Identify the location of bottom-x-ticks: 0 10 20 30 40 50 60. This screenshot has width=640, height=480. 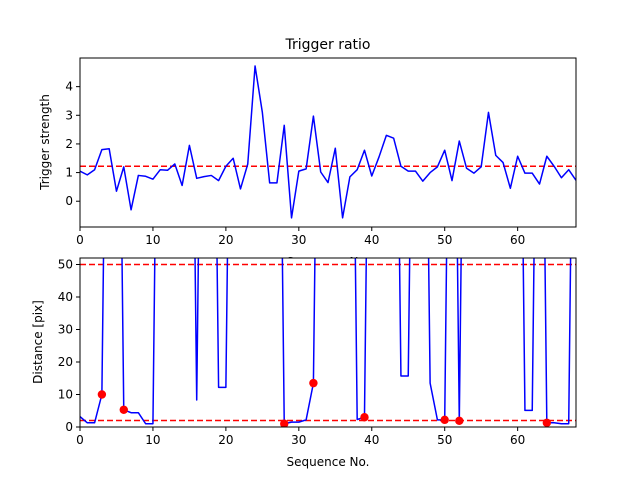
(300, 437).